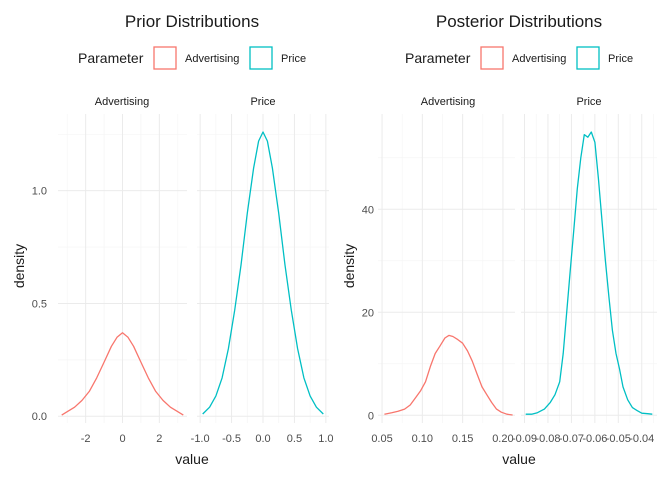  Describe the element at coordinates (111, 58) in the screenshot. I see `prior-legend-title: Parameter` at that location.